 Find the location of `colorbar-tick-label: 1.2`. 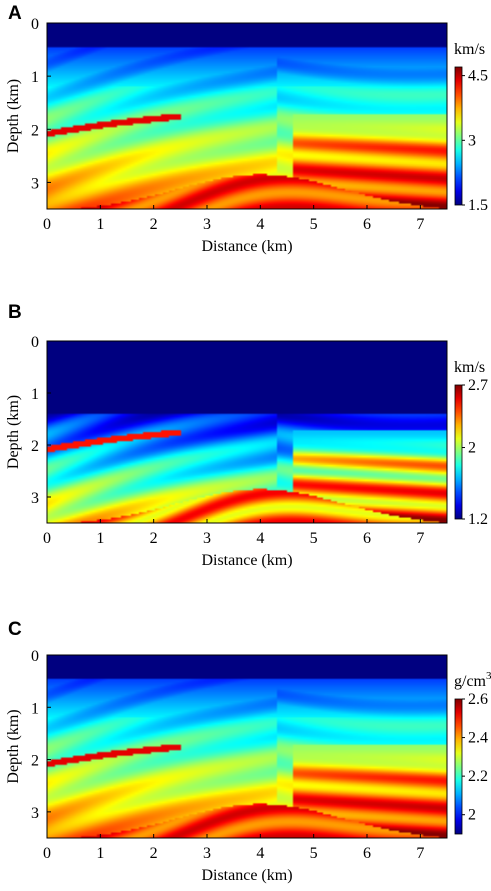

colorbar-tick-label: 1.2 is located at coordinates (478, 519).